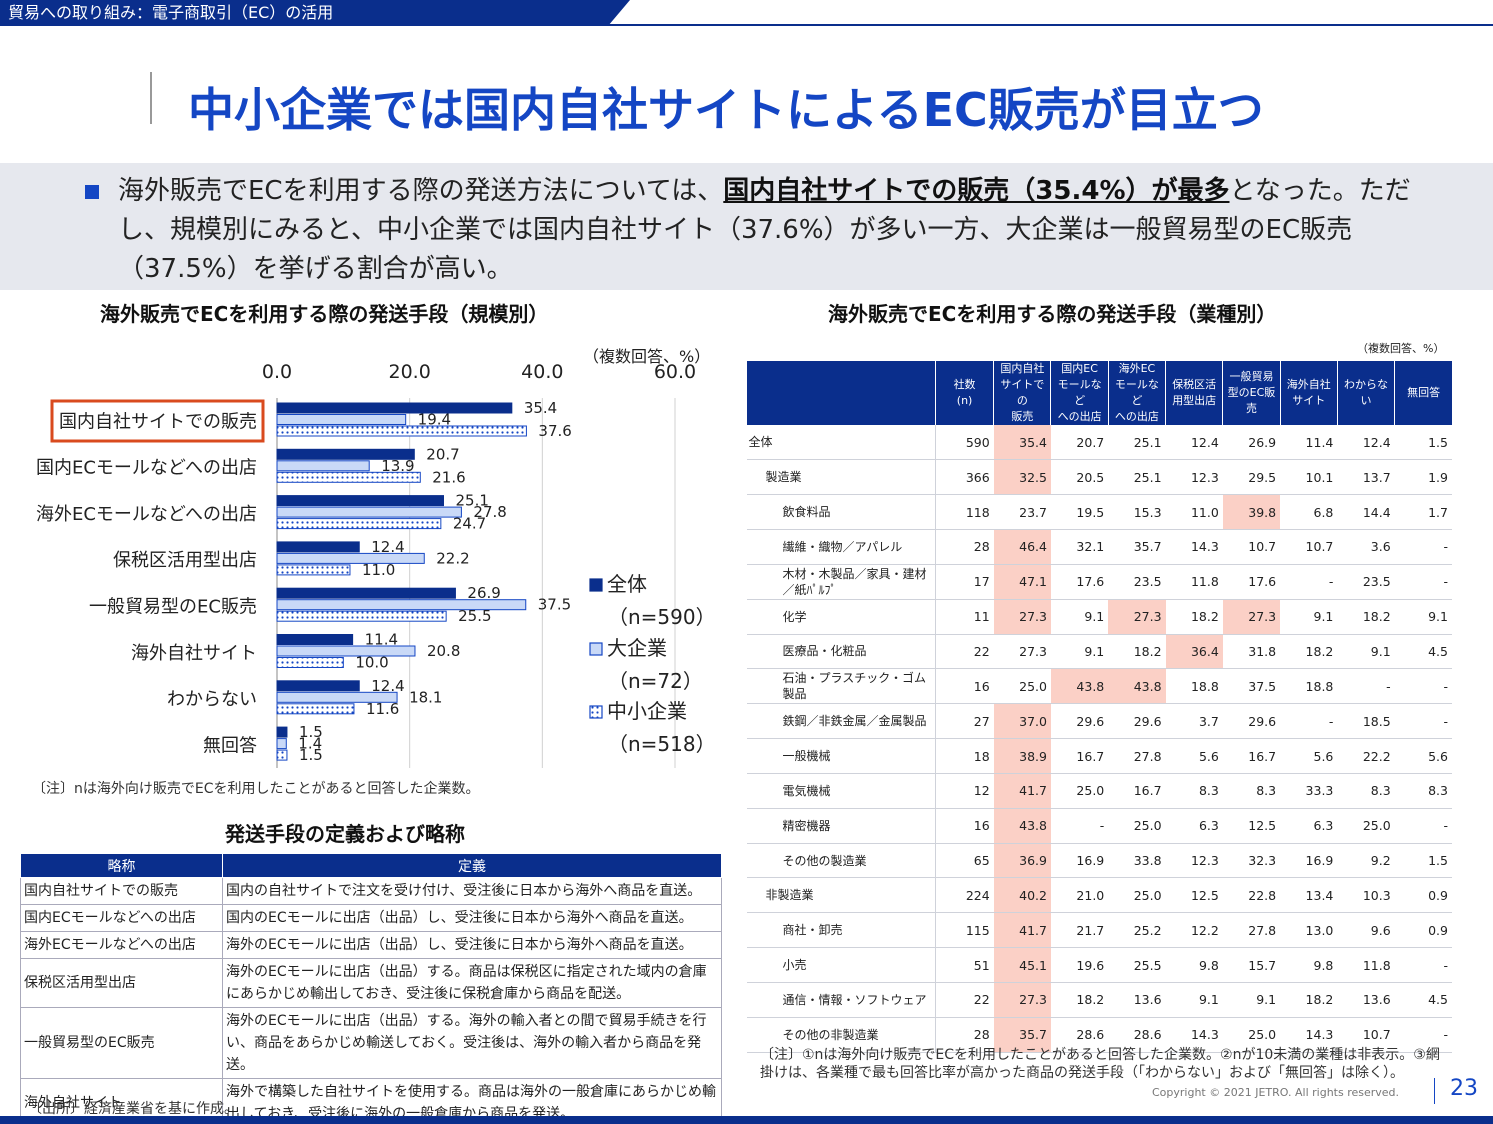 This screenshot has height=1124, width=1493. I want to click on industry-value: 33.8, so click(1137, 861).